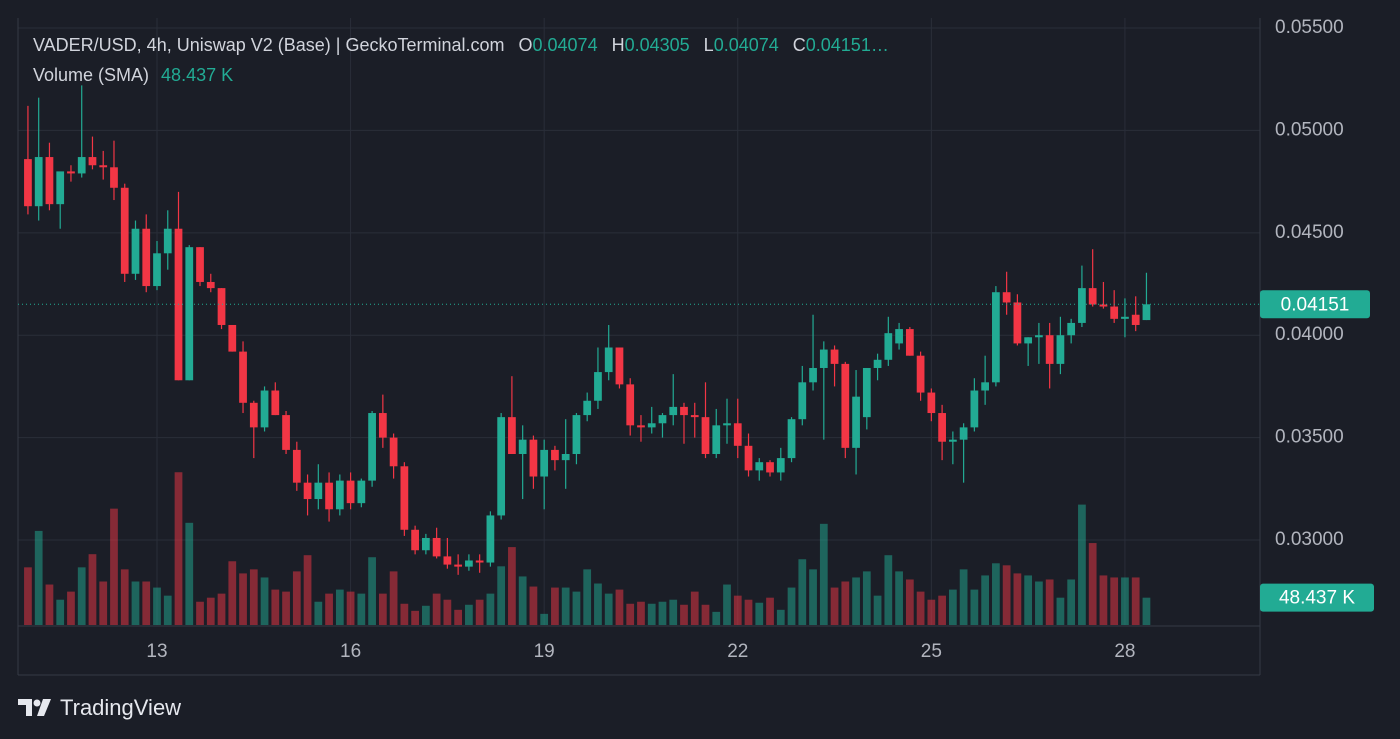 This screenshot has height=739, width=1400. Describe the element at coordinates (657, 45) in the screenshot. I see `ohlc-value: 0.04305` at that location.